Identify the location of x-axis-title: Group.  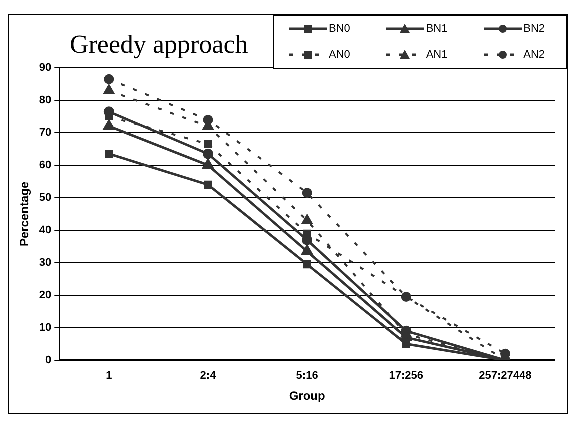
(307, 396).